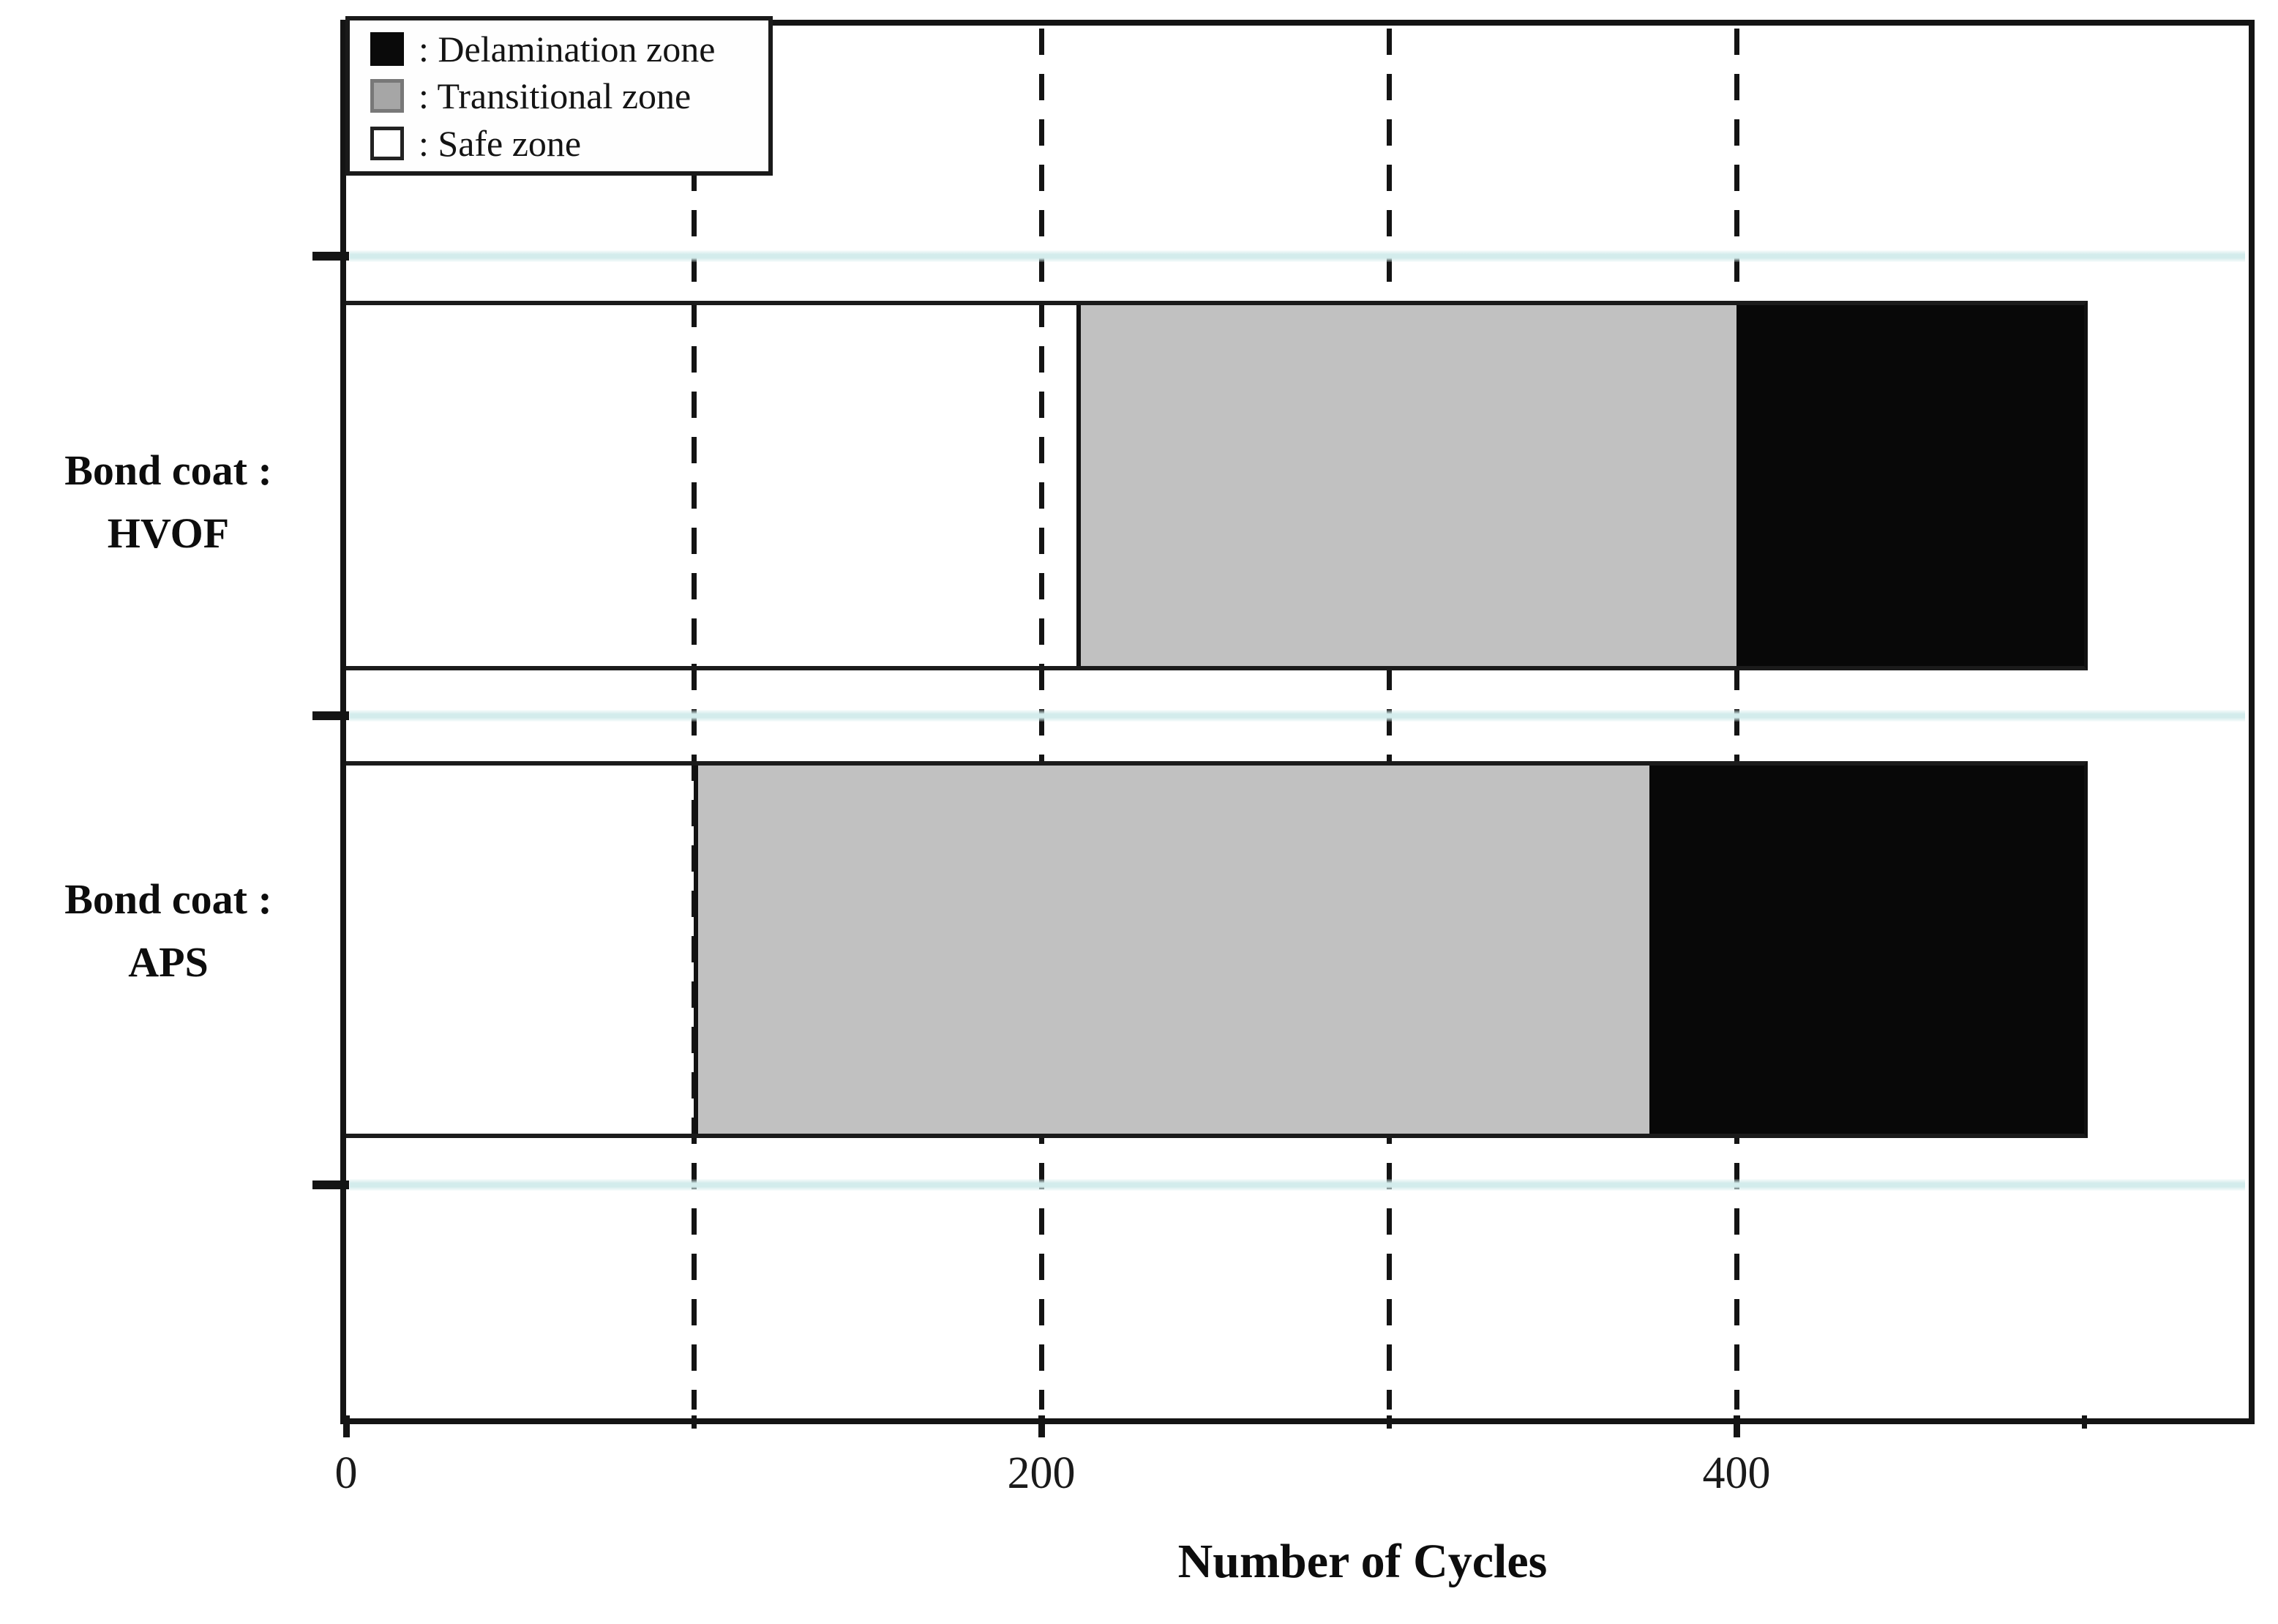 Image resolution: width=2278 pixels, height=1624 pixels. What do you see at coordinates (387, 96) in the screenshot?
I see `transitional-swatch-icon` at bounding box center [387, 96].